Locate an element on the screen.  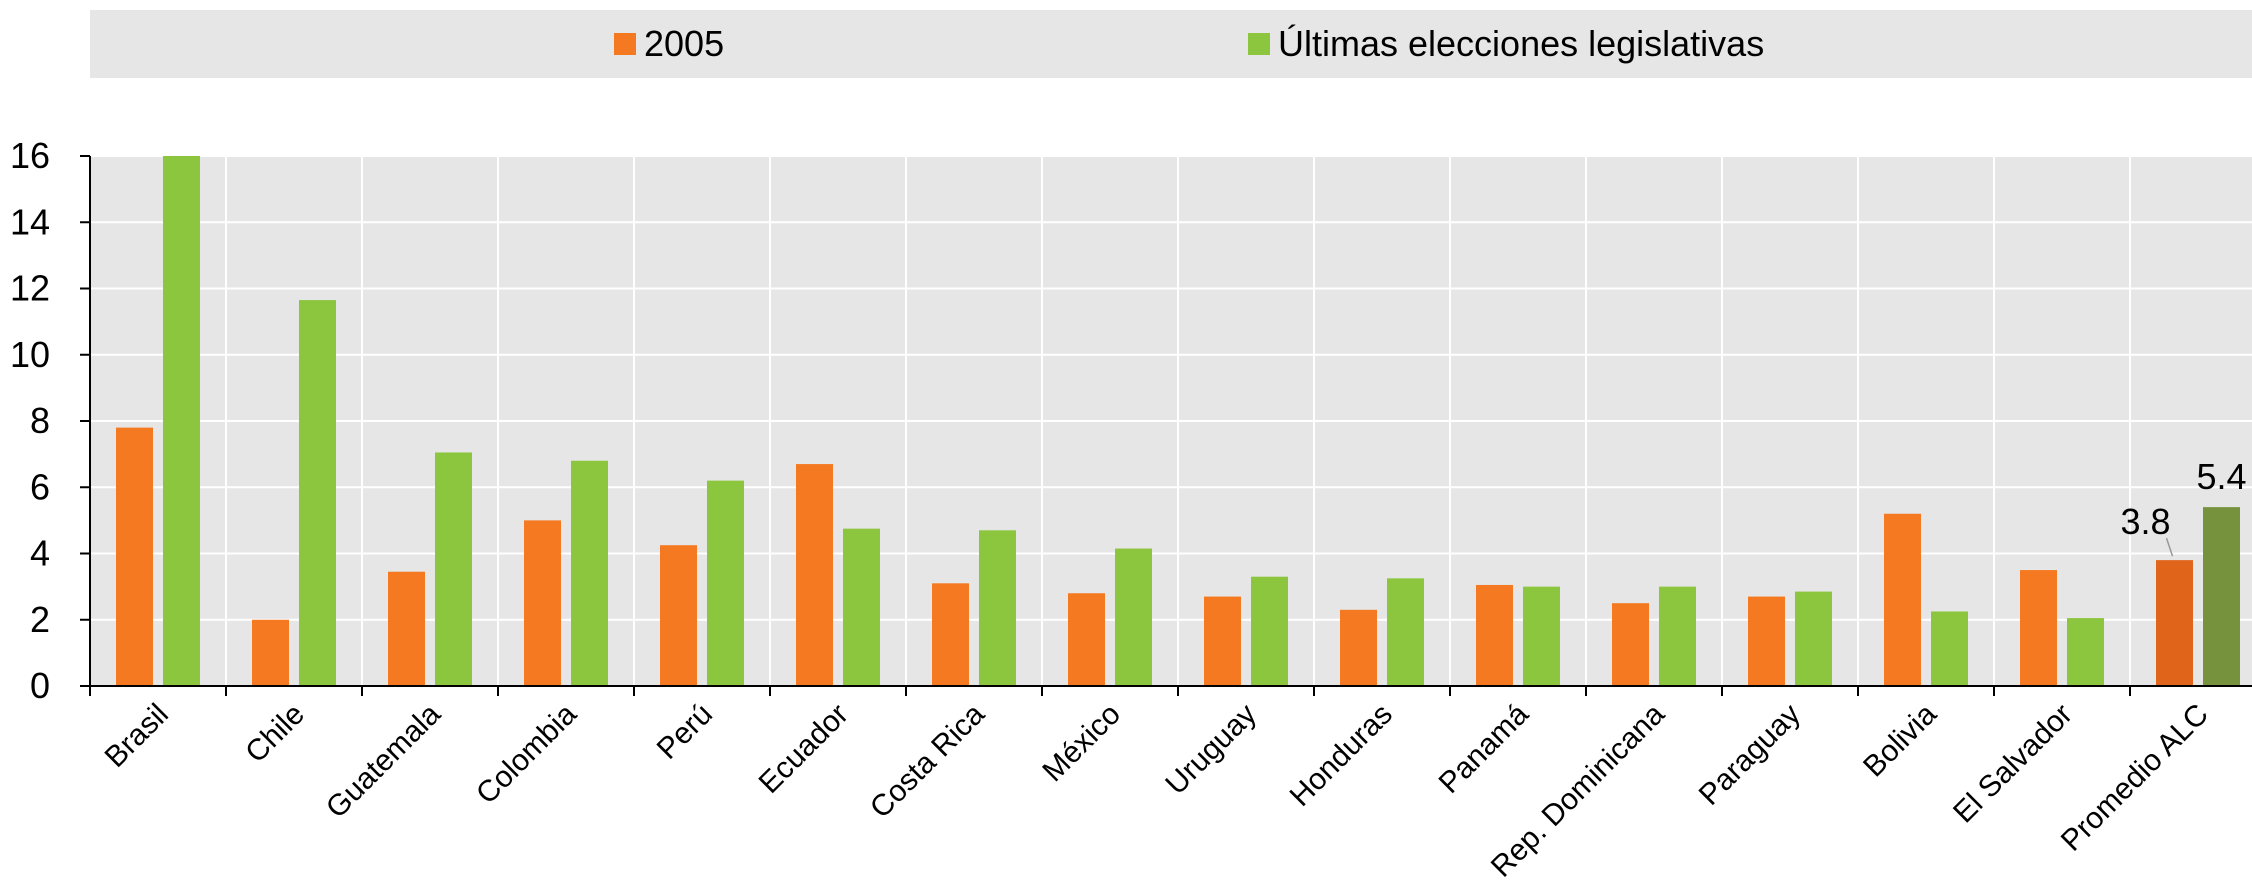
legend-item-2005: 2005 is located at coordinates (669, 44).